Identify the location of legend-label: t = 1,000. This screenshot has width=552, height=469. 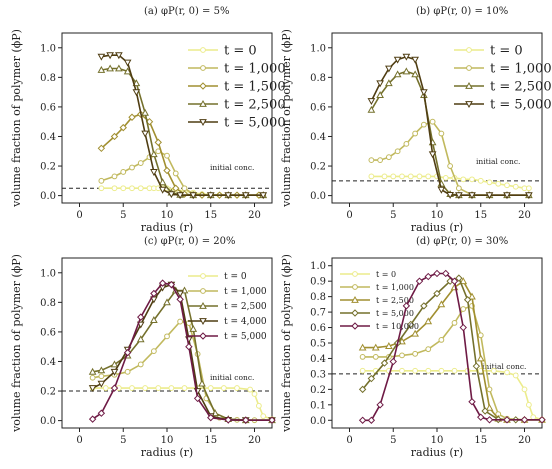
(255, 69).